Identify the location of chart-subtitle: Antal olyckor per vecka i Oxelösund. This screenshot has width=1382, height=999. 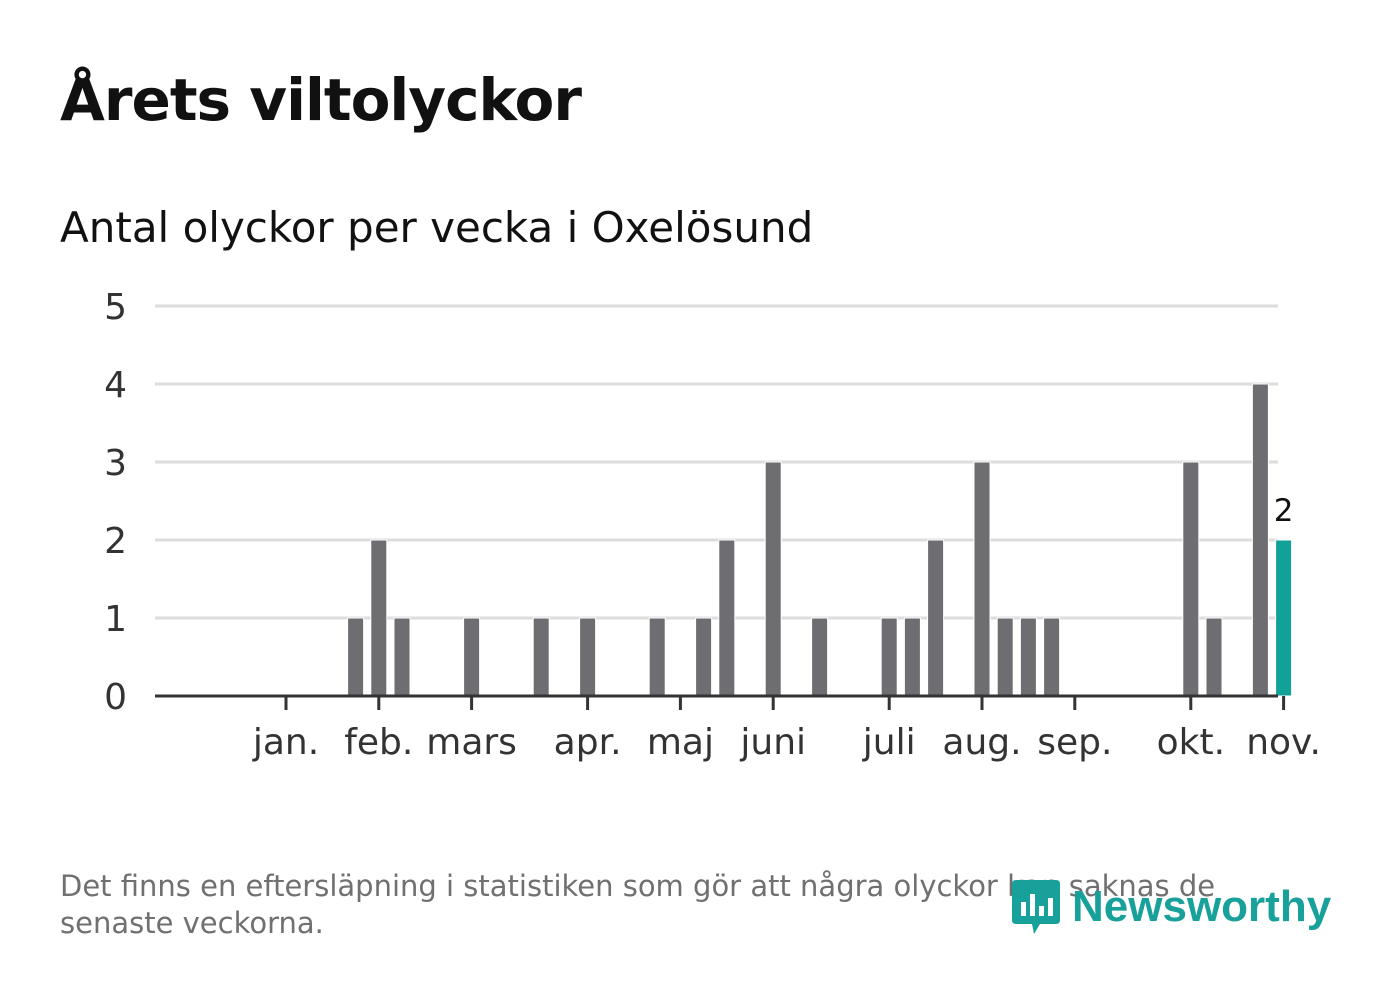
(437, 227).